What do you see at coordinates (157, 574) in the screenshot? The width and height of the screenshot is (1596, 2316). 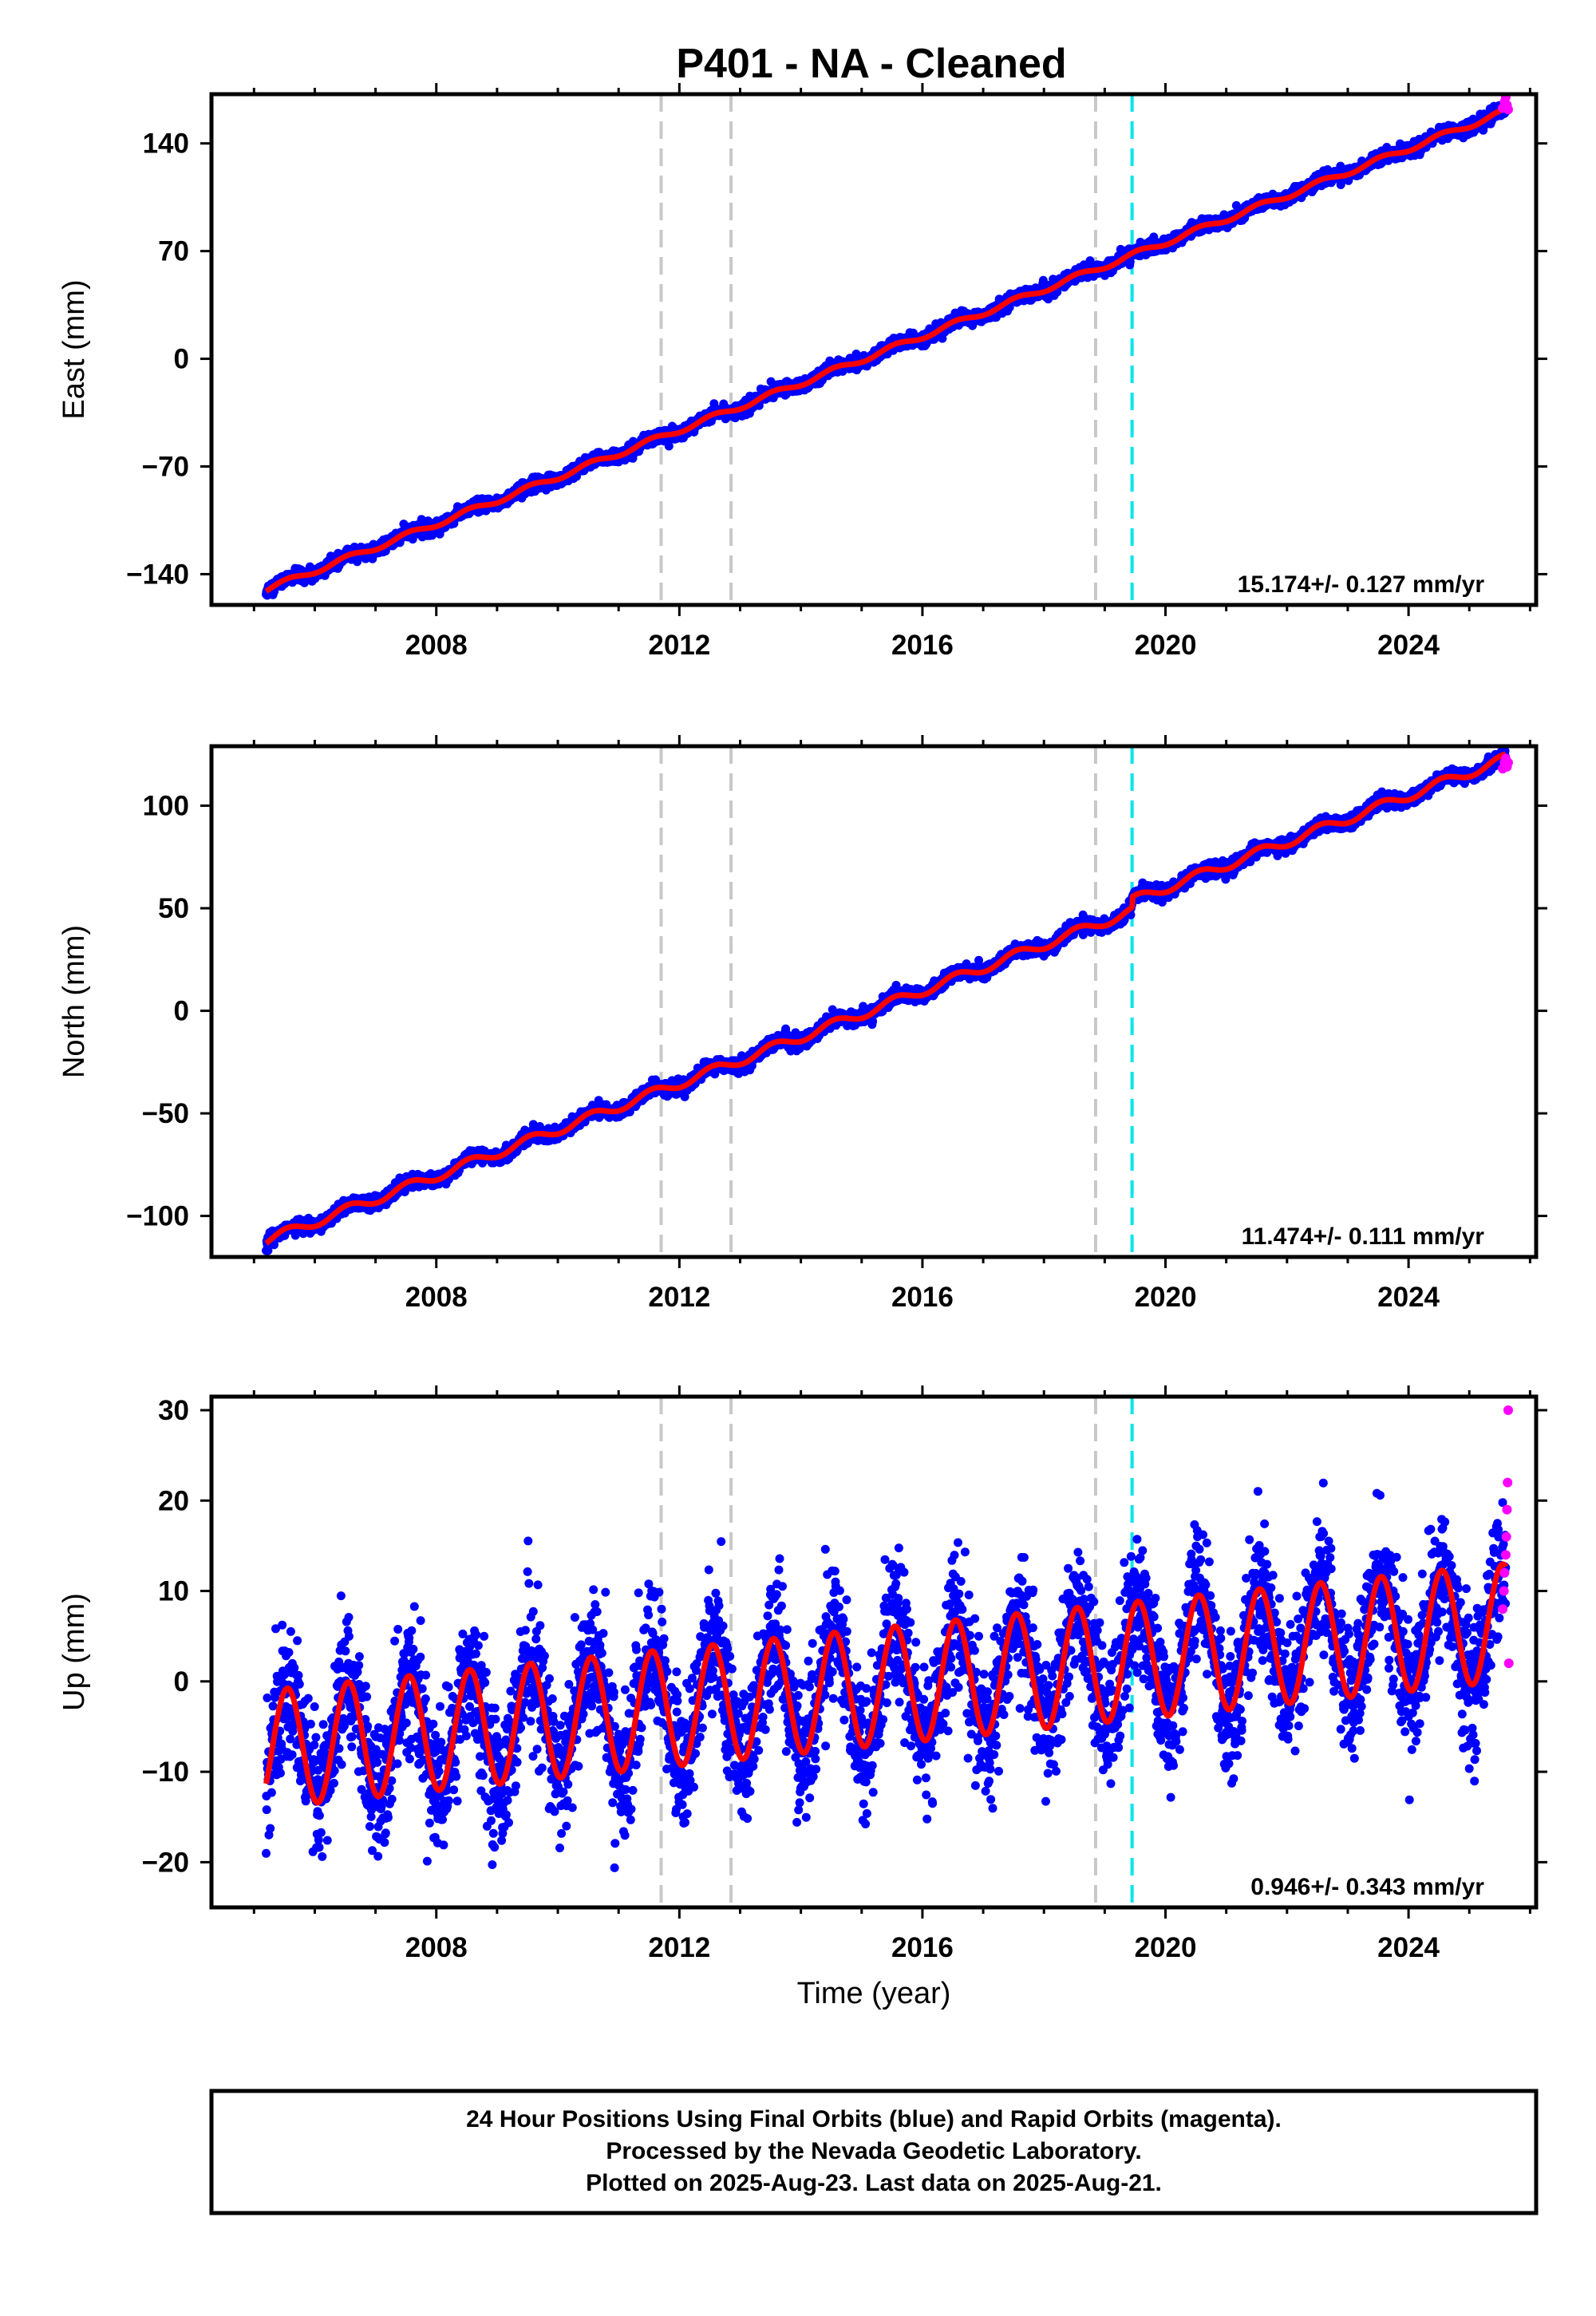 I see `y-tick-label: −140` at bounding box center [157, 574].